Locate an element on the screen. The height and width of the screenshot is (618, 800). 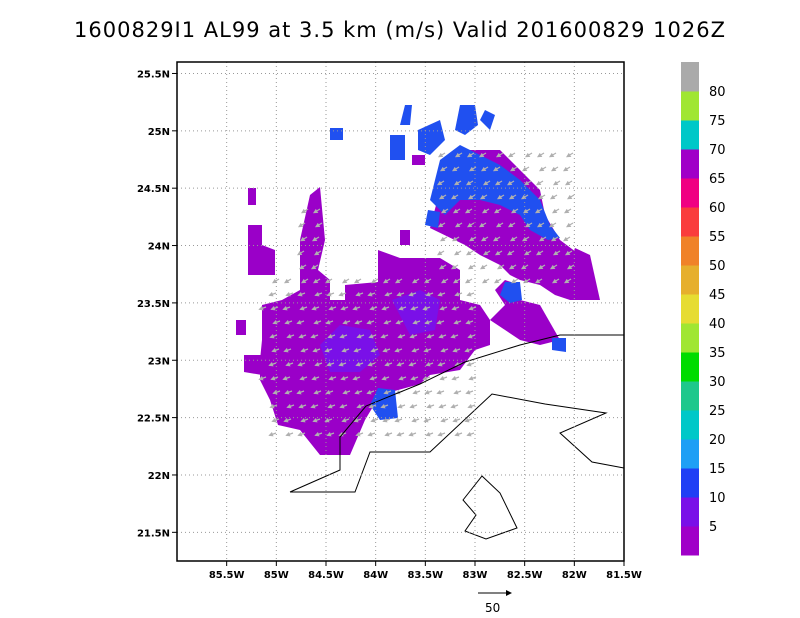
colorbar-label: 40 is located at coordinates (717, 324).